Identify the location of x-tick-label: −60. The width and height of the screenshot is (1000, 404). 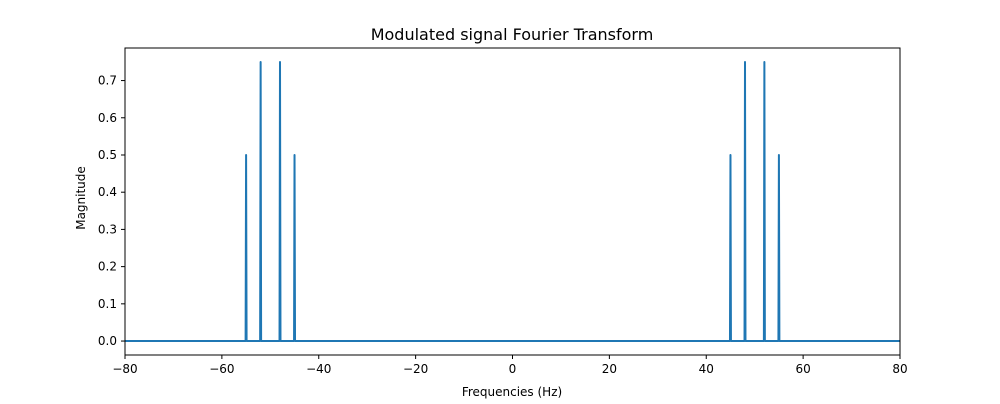
(221, 369).